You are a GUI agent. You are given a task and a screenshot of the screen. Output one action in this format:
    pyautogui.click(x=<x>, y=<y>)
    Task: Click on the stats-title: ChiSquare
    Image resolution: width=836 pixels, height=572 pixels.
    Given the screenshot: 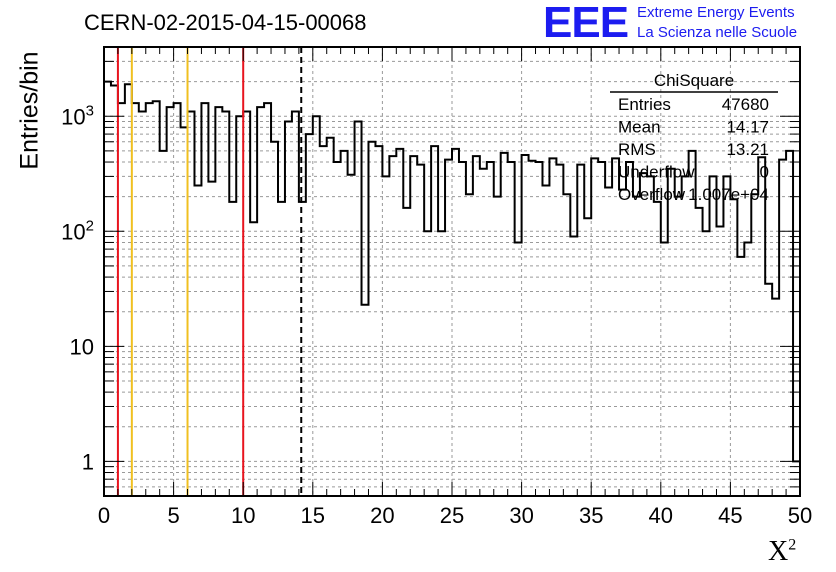 What is the action you would take?
    pyautogui.click(x=694, y=80)
    